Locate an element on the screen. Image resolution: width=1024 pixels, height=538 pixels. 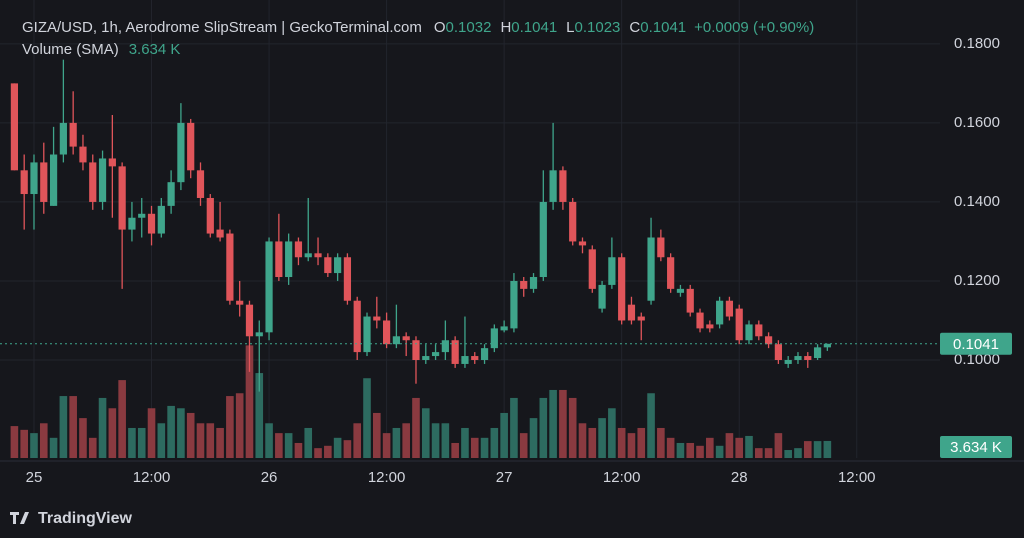
y-tick-label: 0.1800 is located at coordinates (977, 43).